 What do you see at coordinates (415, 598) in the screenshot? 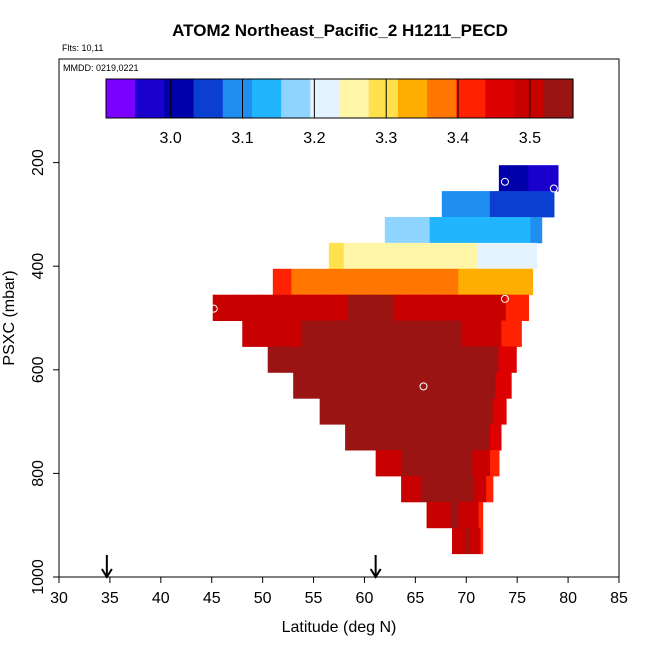
I see `x-tick-label: 65` at bounding box center [415, 598].